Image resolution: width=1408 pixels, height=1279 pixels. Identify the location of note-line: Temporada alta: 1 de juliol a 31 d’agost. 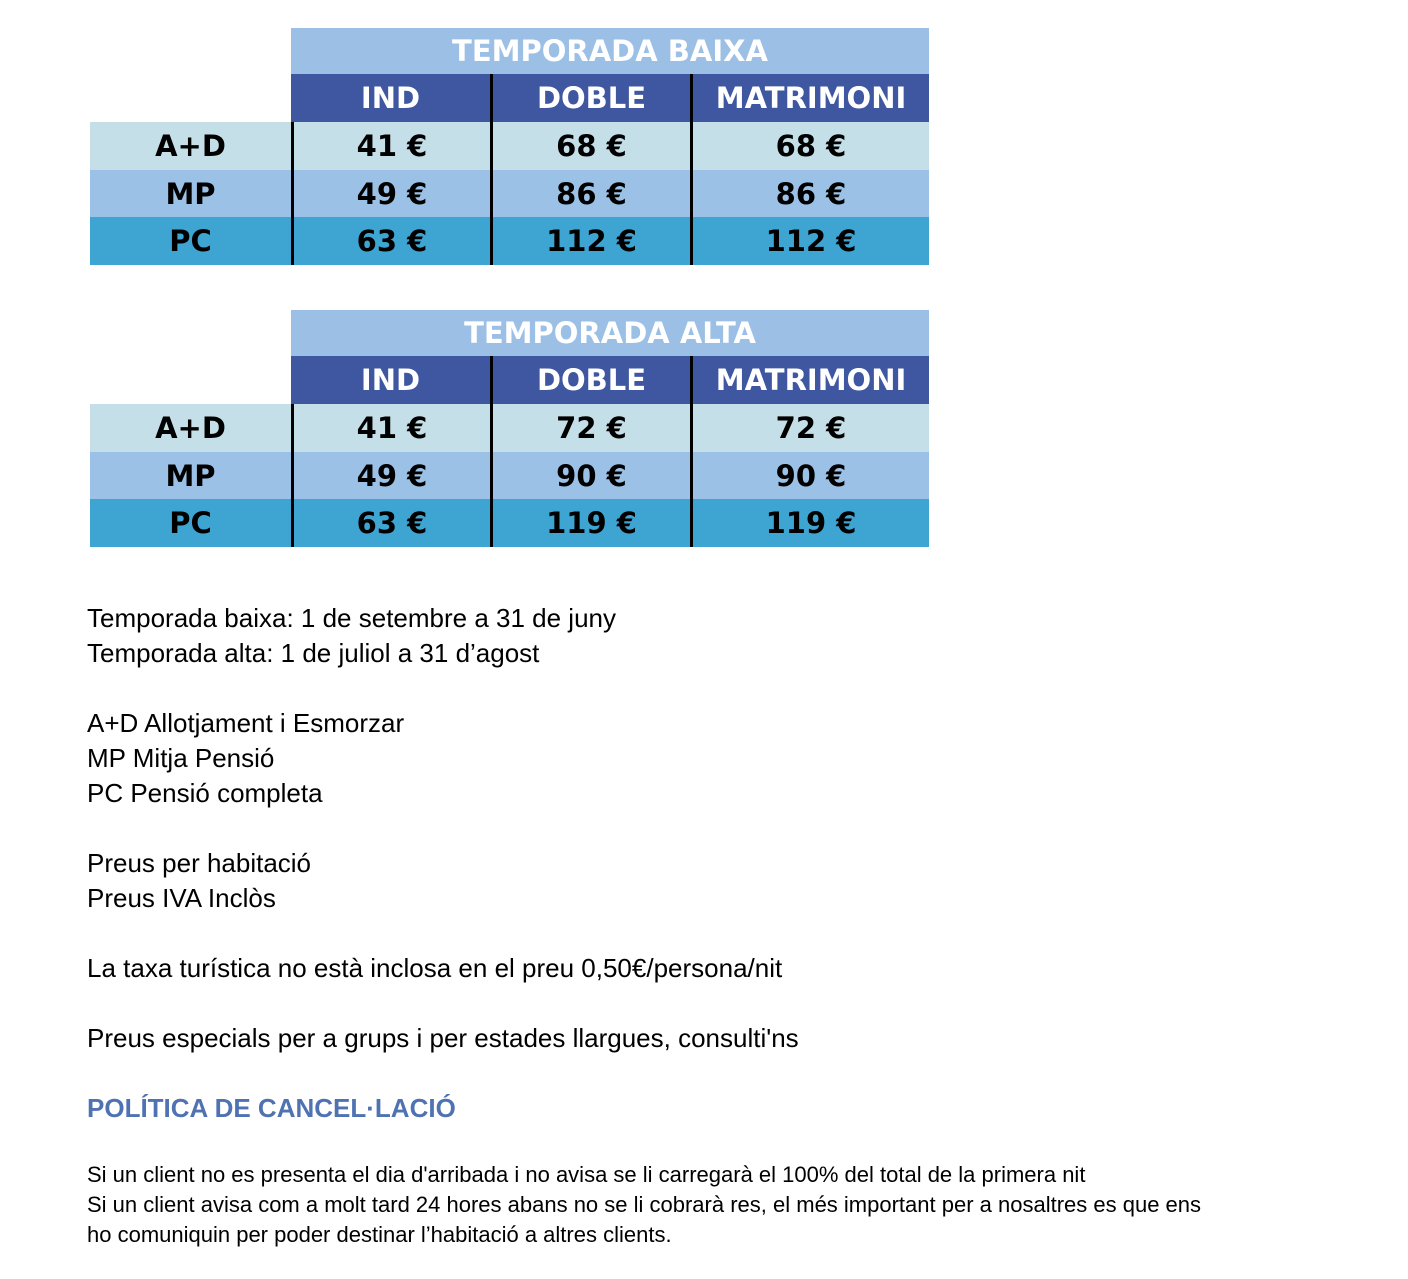
(313, 653).